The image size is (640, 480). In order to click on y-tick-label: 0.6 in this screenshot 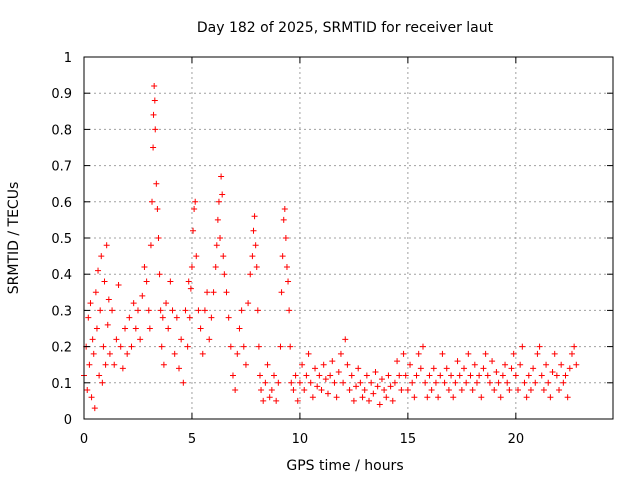, I will do `click(61, 203)`.